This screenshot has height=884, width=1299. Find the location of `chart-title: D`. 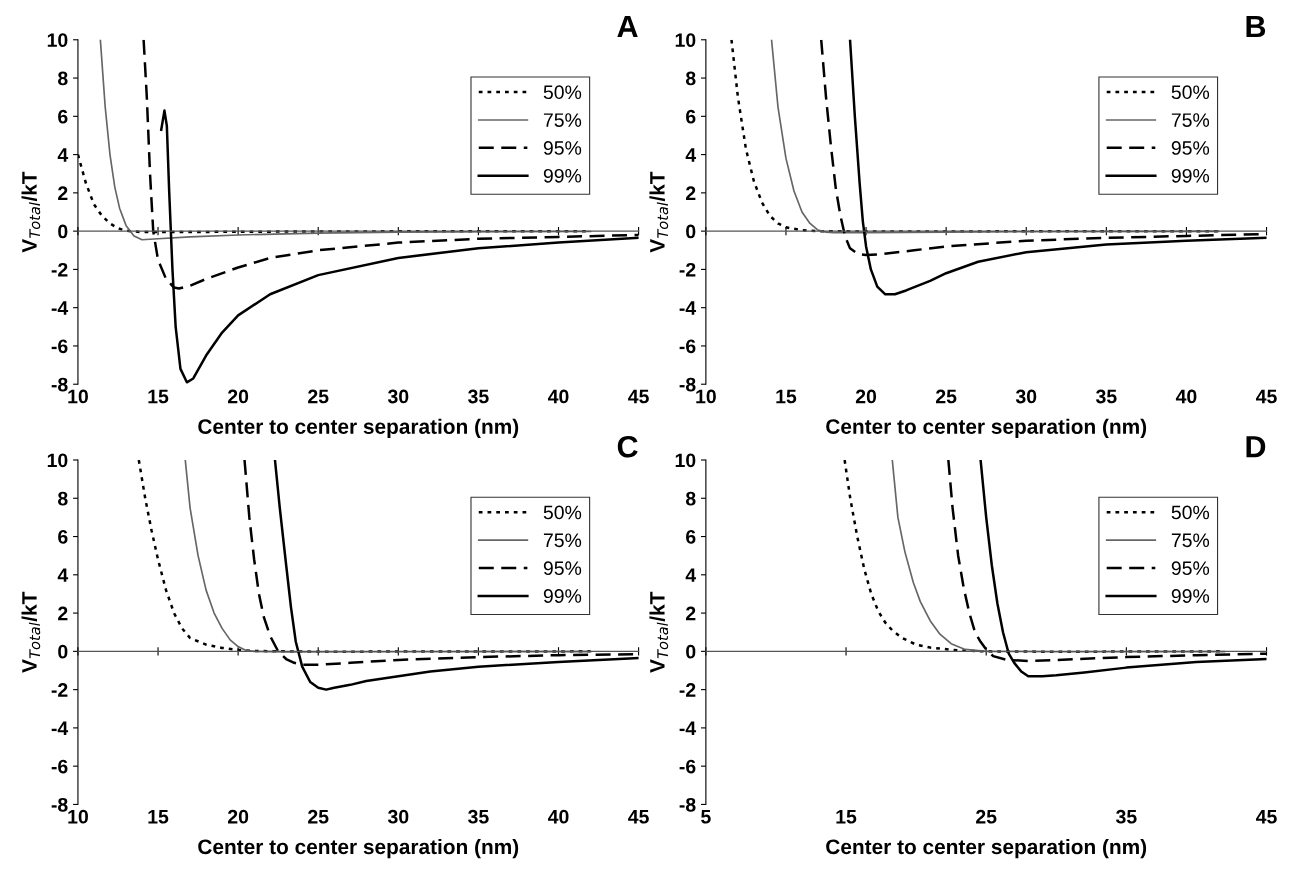

chart-title: D is located at coordinates (1256, 447).